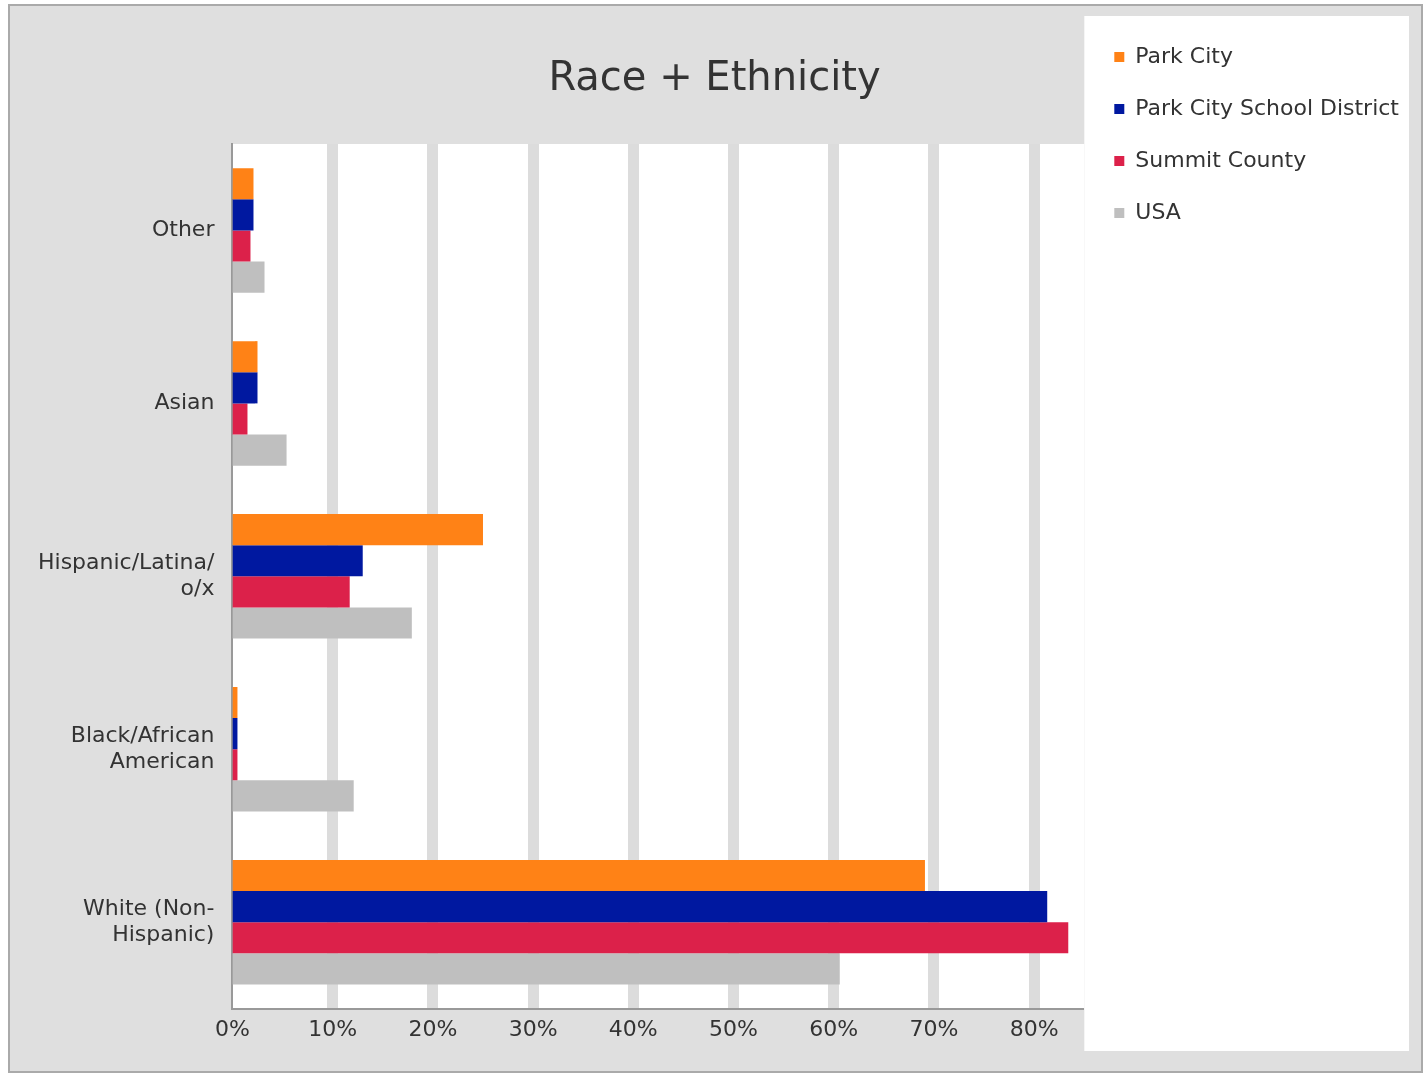  Describe the element at coordinates (142, 747) in the screenshot. I see `y-tick-label: Black/African American` at that location.